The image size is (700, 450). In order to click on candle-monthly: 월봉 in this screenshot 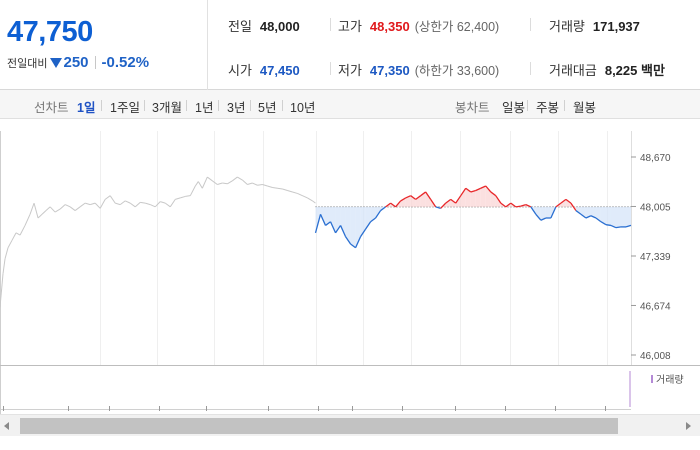, I will do `click(585, 108)`.